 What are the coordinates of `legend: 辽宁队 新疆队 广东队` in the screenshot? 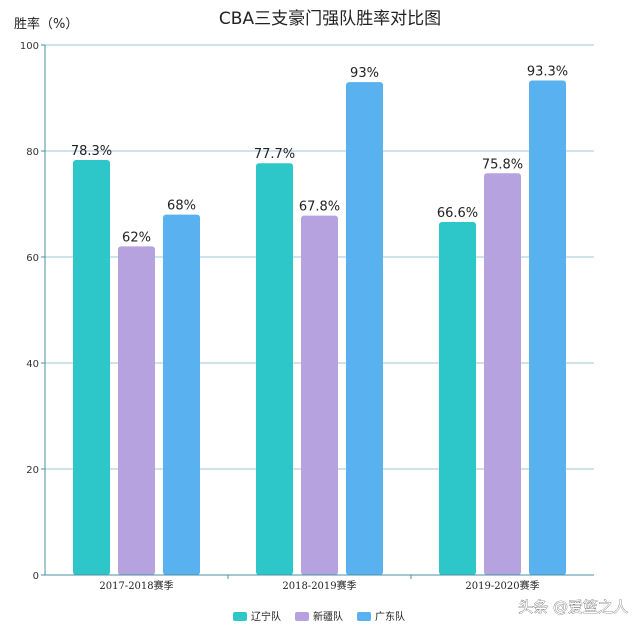 It's located at (319, 616).